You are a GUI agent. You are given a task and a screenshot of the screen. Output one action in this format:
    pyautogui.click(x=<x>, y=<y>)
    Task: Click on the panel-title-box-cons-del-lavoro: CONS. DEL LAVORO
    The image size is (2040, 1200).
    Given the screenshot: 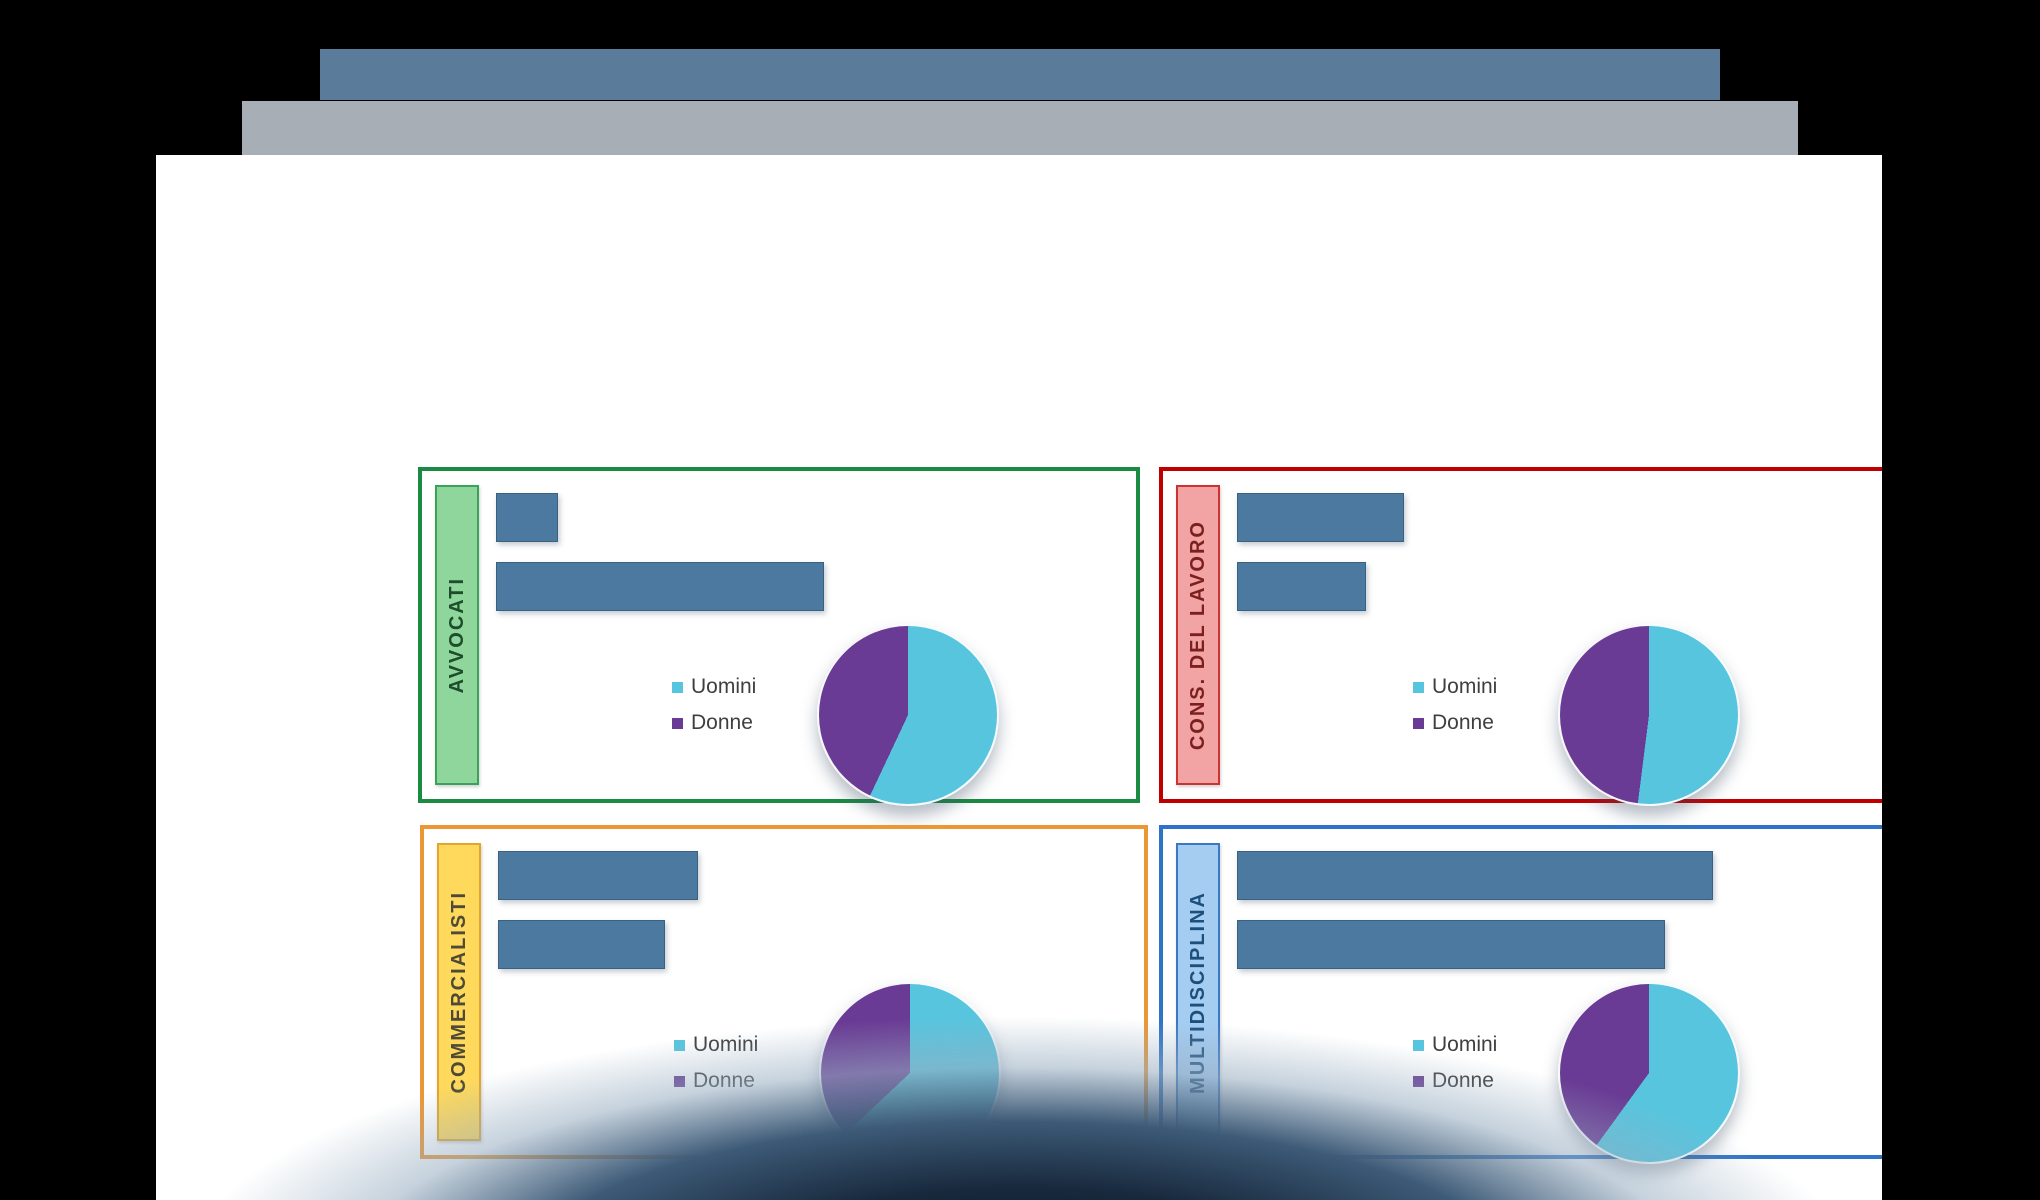 What is the action you would take?
    pyautogui.click(x=1198, y=635)
    